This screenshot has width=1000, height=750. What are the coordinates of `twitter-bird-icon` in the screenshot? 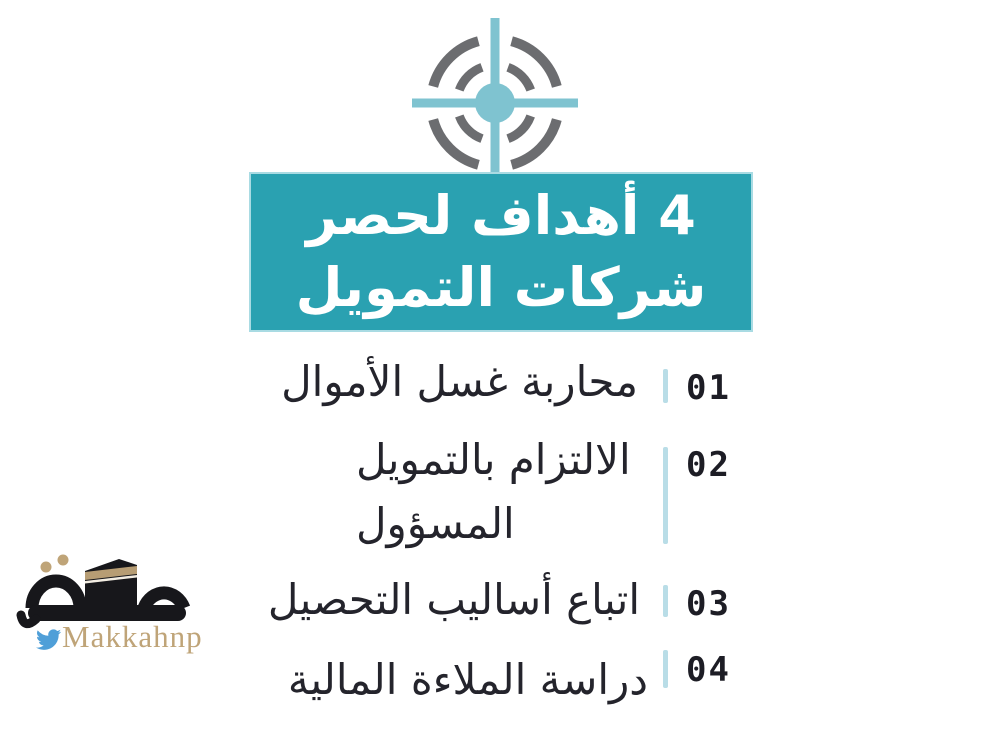 It's located at (49, 639).